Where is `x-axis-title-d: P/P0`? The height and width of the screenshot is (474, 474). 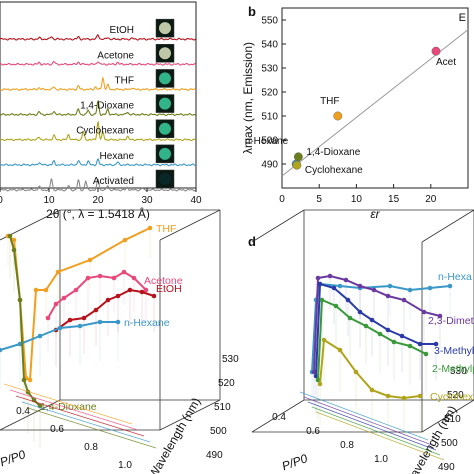
x-axis-title-d: P/P0 is located at coordinates (295, 462).